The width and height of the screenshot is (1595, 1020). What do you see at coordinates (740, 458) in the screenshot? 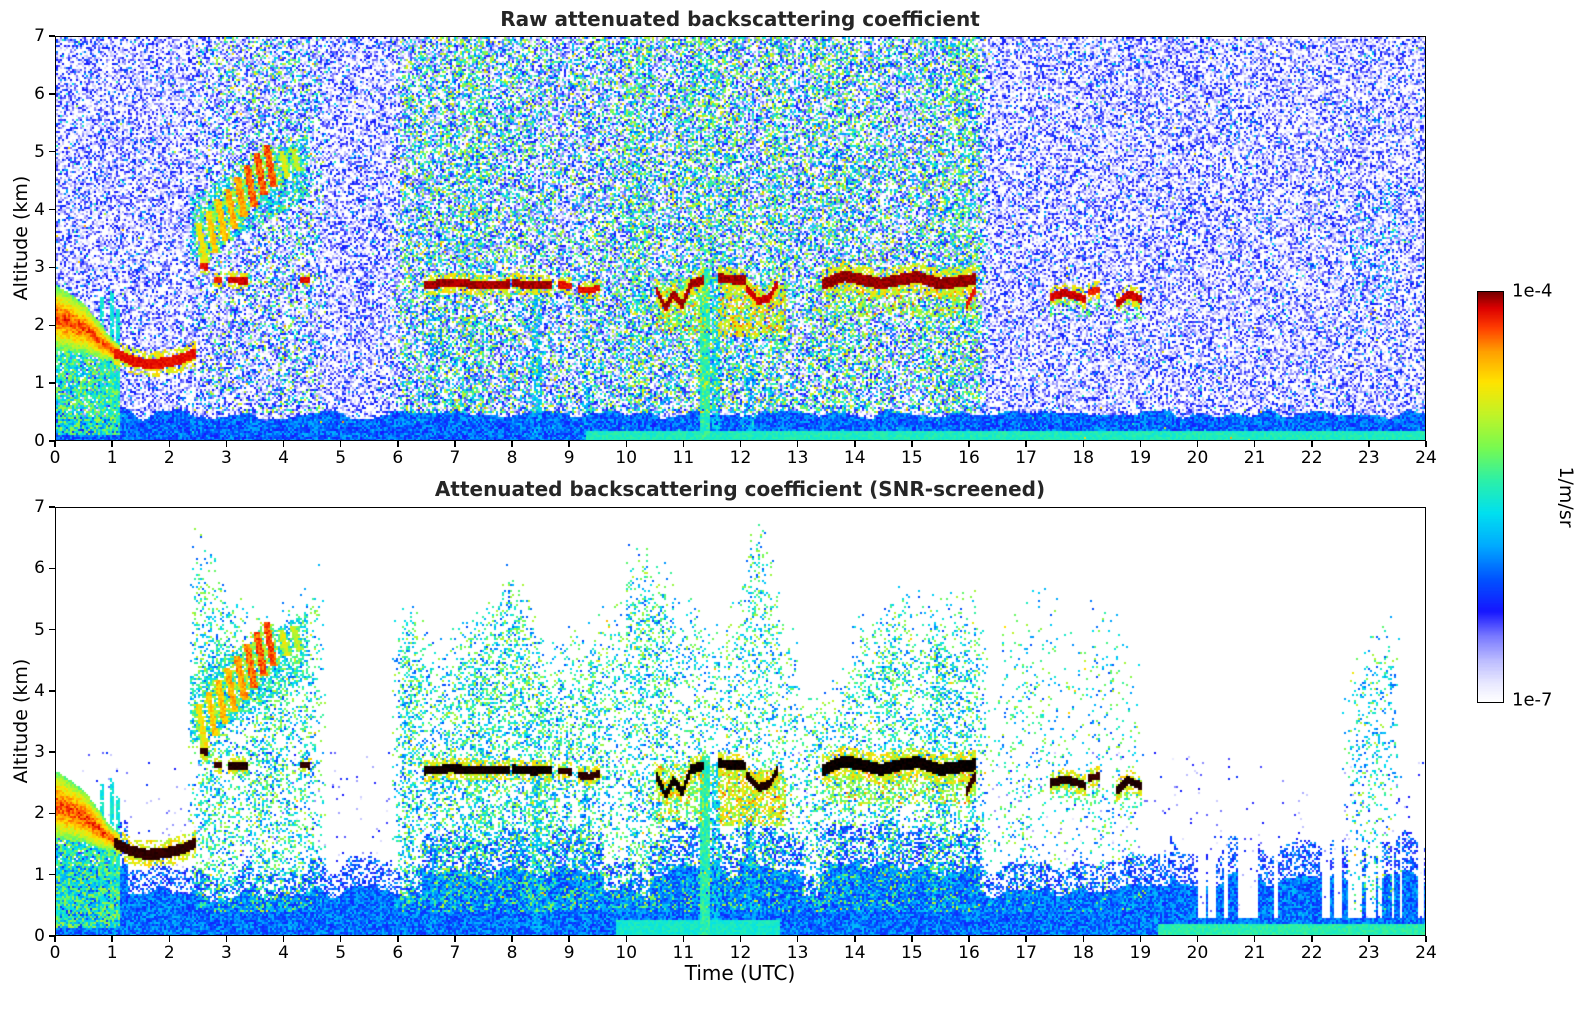
I see `x-tick-label: 12` at bounding box center [740, 458].